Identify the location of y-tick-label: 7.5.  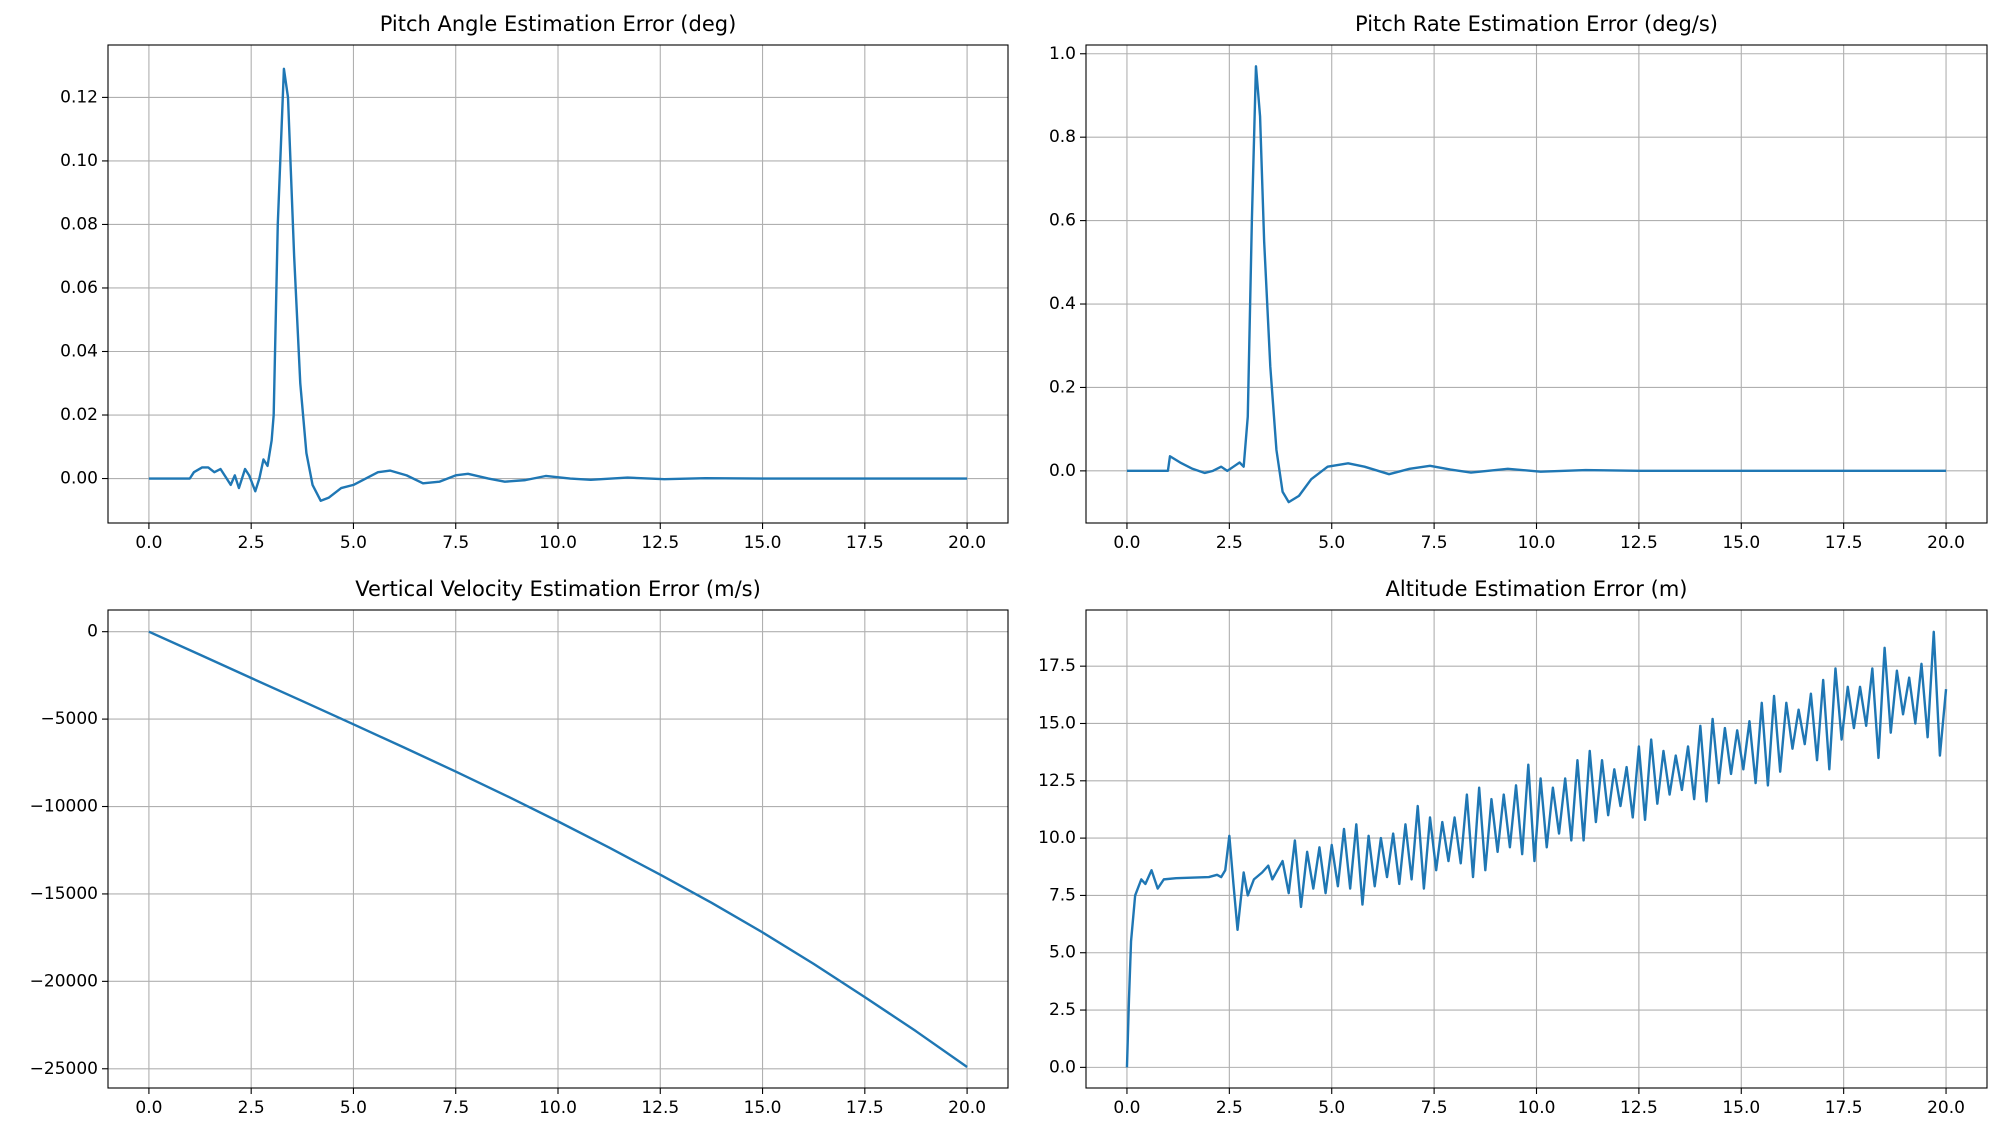
(1062, 895).